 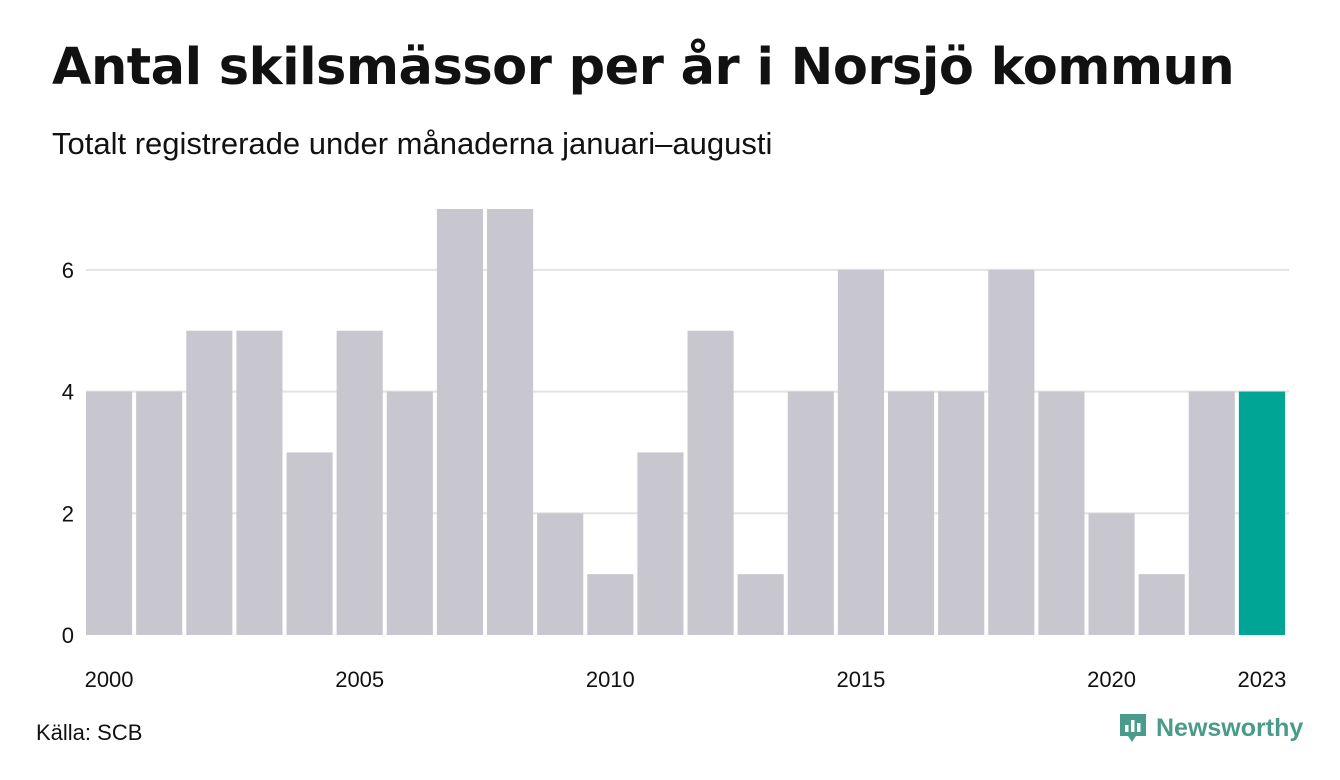 What do you see at coordinates (610, 679) in the screenshot?
I see `x-tick-label: 2010` at bounding box center [610, 679].